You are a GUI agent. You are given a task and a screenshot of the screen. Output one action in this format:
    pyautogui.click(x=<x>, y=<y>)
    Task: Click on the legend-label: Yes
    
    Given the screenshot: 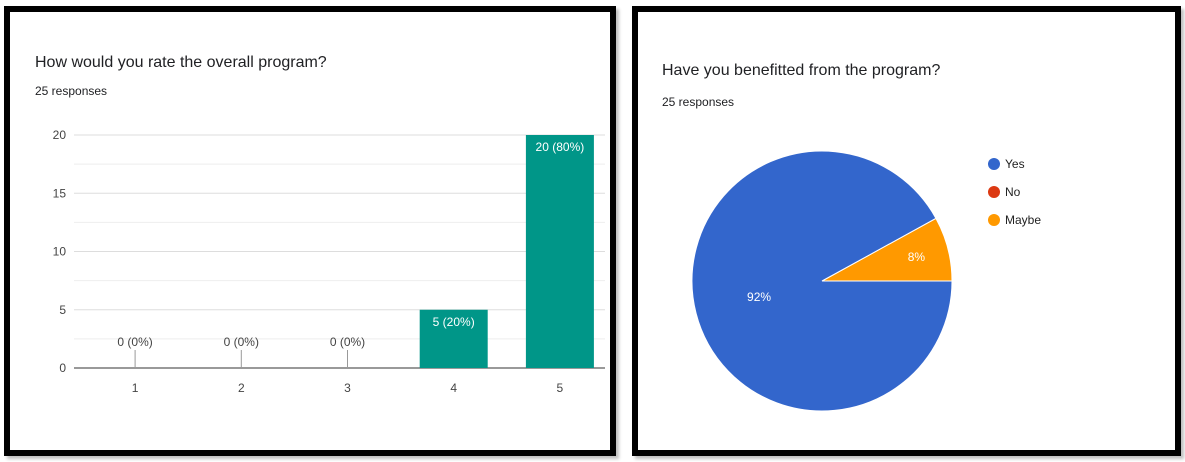 What is the action you would take?
    pyautogui.click(x=1015, y=164)
    